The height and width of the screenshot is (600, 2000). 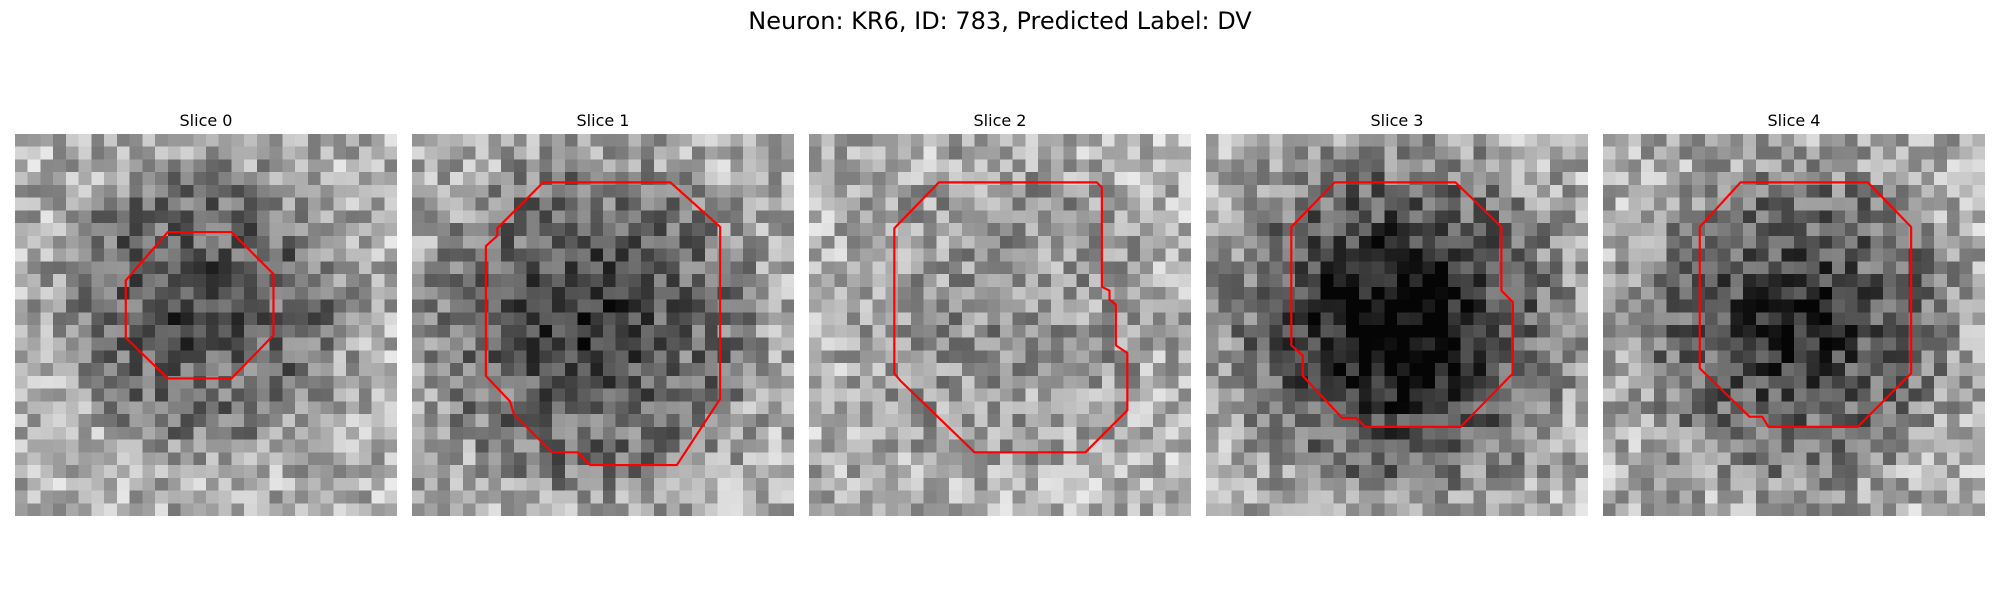 What do you see at coordinates (1000, 120) in the screenshot?
I see `slice-title: Slice 2` at bounding box center [1000, 120].